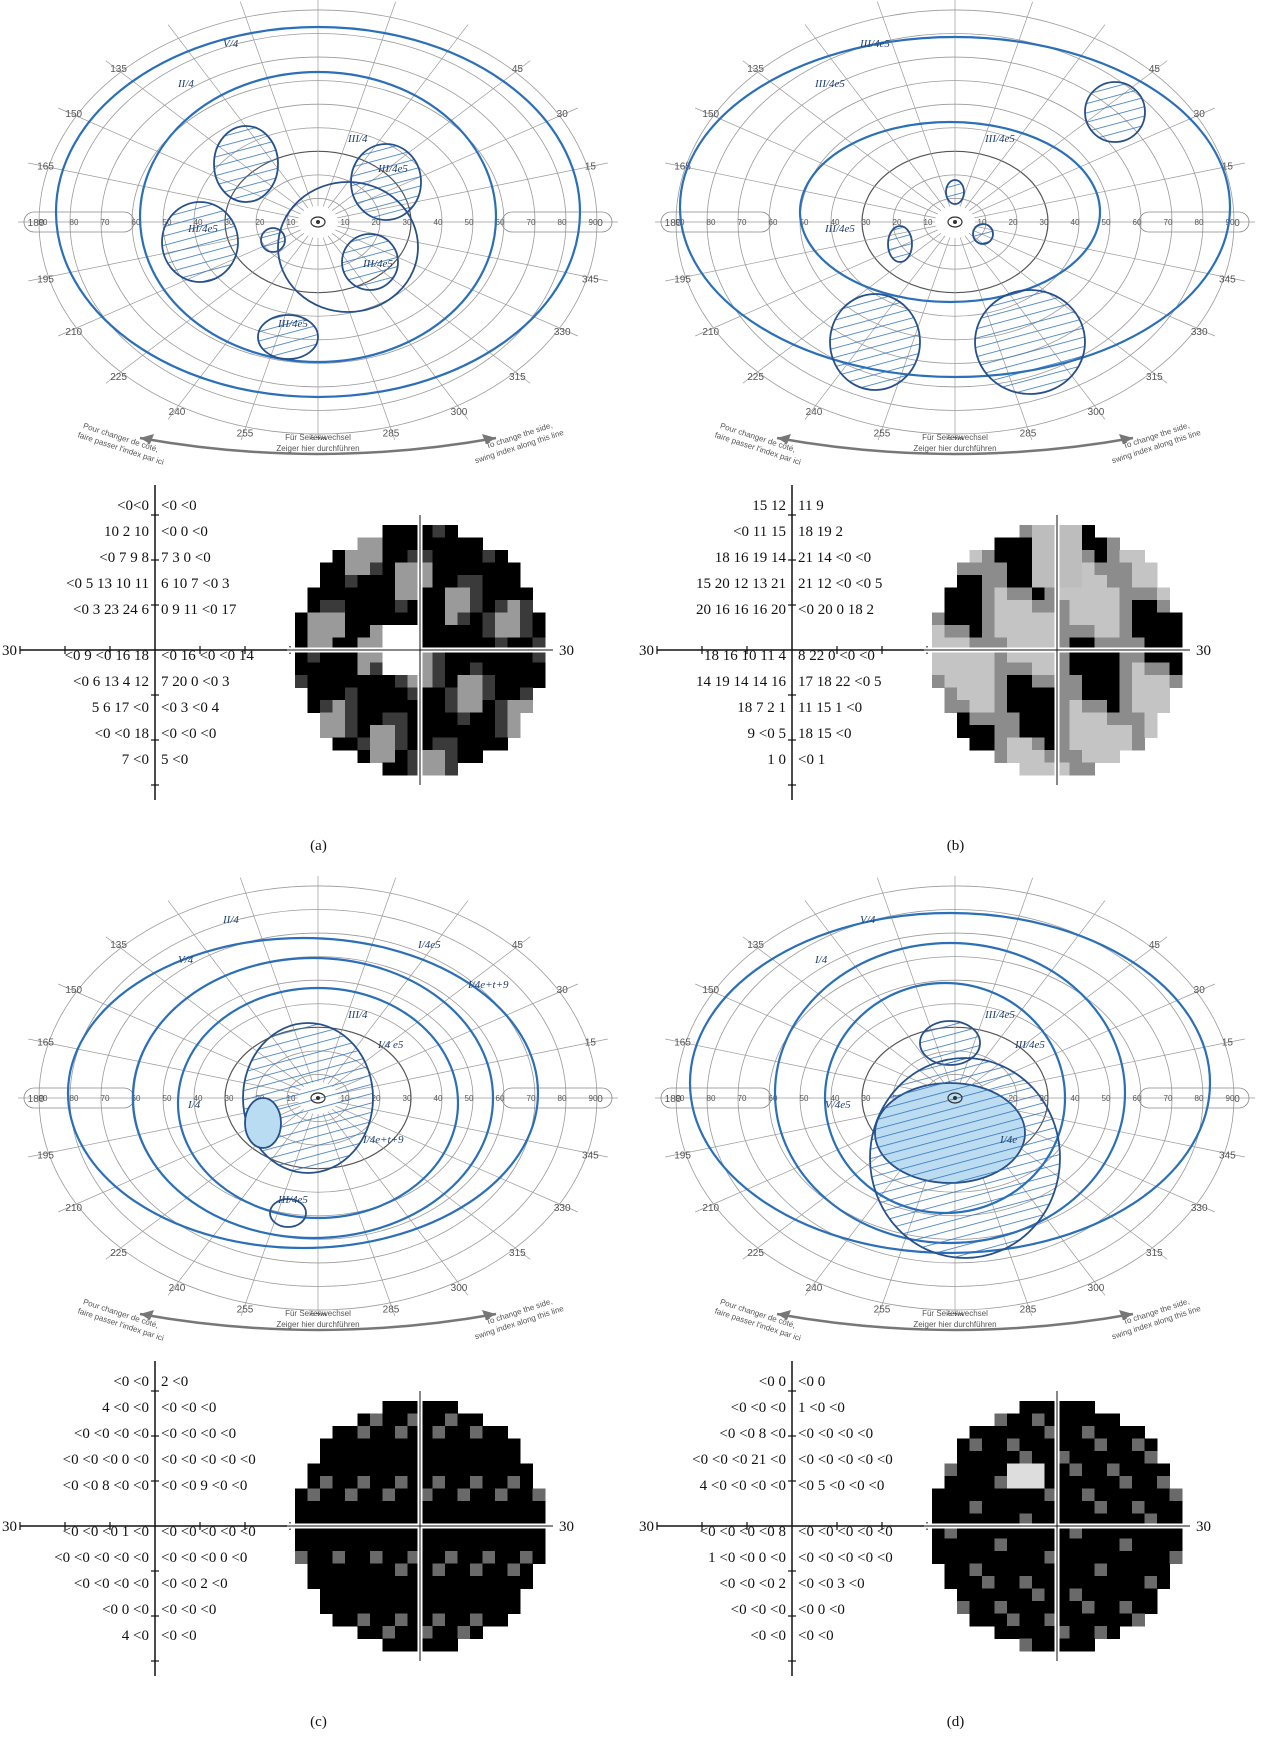 The width and height of the screenshot is (1274, 1752). What do you see at coordinates (370, 262) in the screenshot?
I see `scotoma-region` at bounding box center [370, 262].